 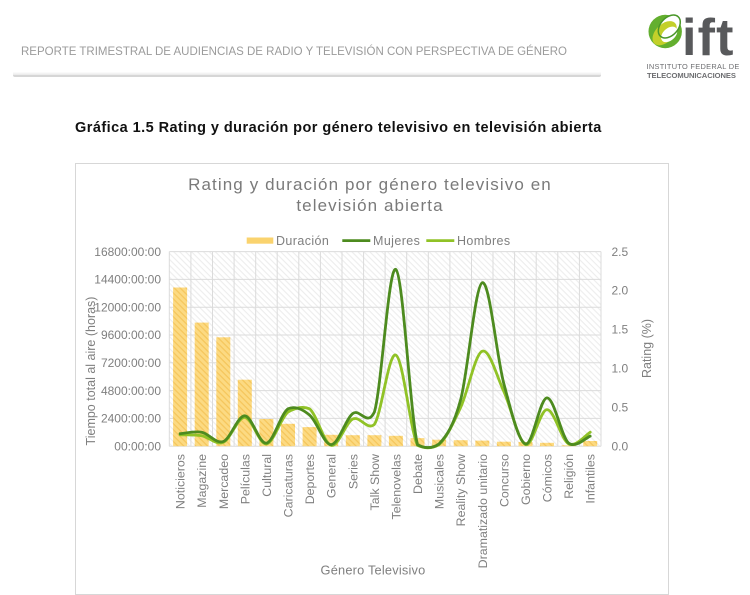 What do you see at coordinates (131, 363) in the screenshot?
I see `svg-text: 7200:00:00` at bounding box center [131, 363].